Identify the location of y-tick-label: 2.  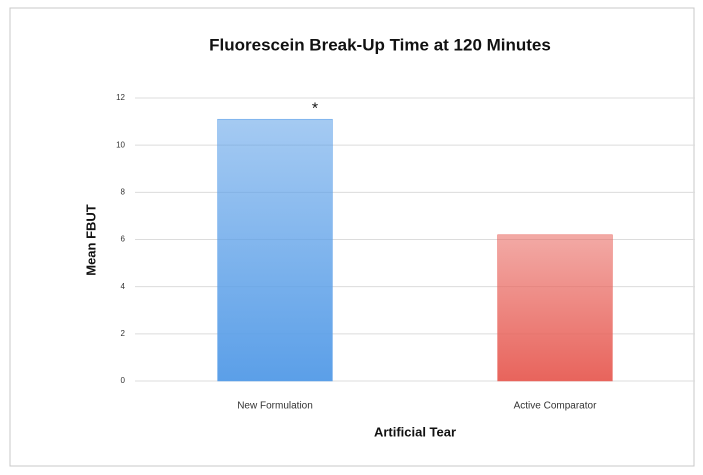
(123, 333).